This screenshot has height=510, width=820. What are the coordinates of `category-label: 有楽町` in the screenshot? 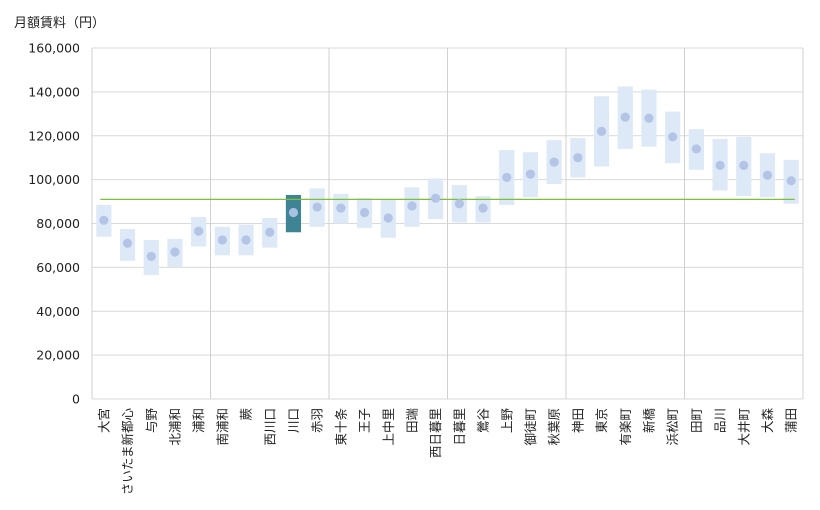 It's located at (625, 427).